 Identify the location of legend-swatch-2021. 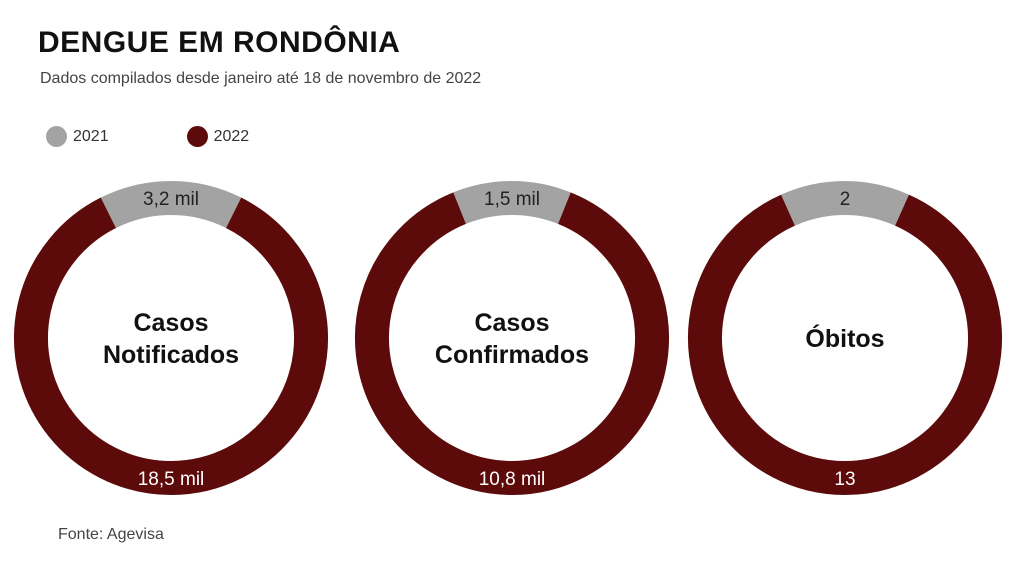
(56, 136).